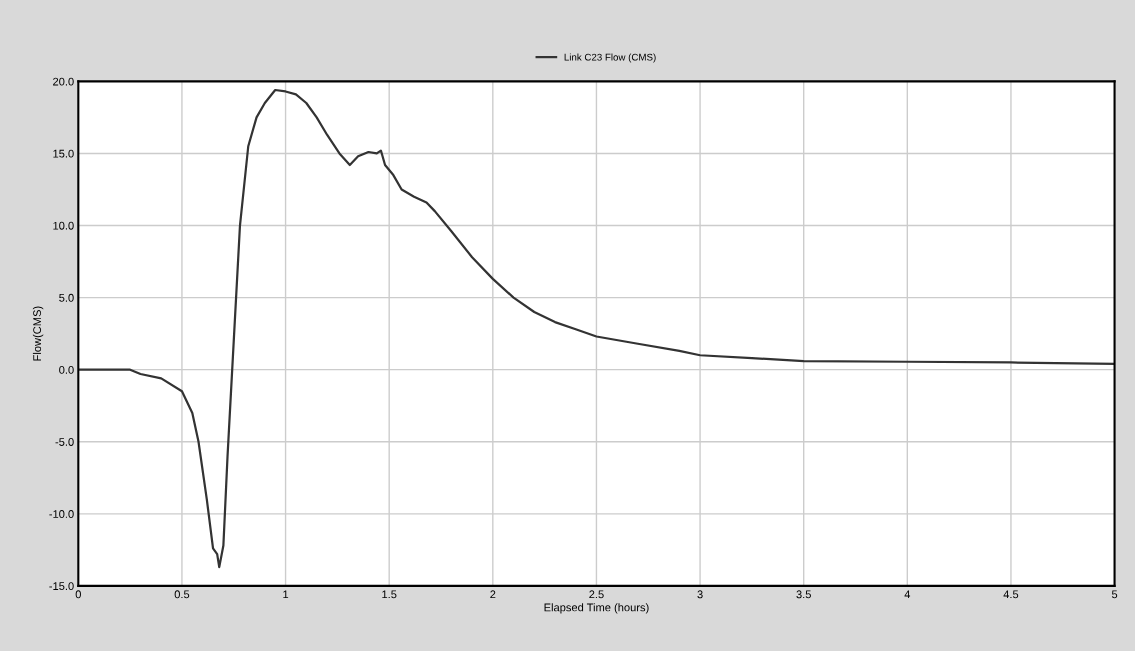 The image size is (1135, 651). Describe the element at coordinates (63, 153) in the screenshot. I see `y-tick-label: 15.0` at that location.